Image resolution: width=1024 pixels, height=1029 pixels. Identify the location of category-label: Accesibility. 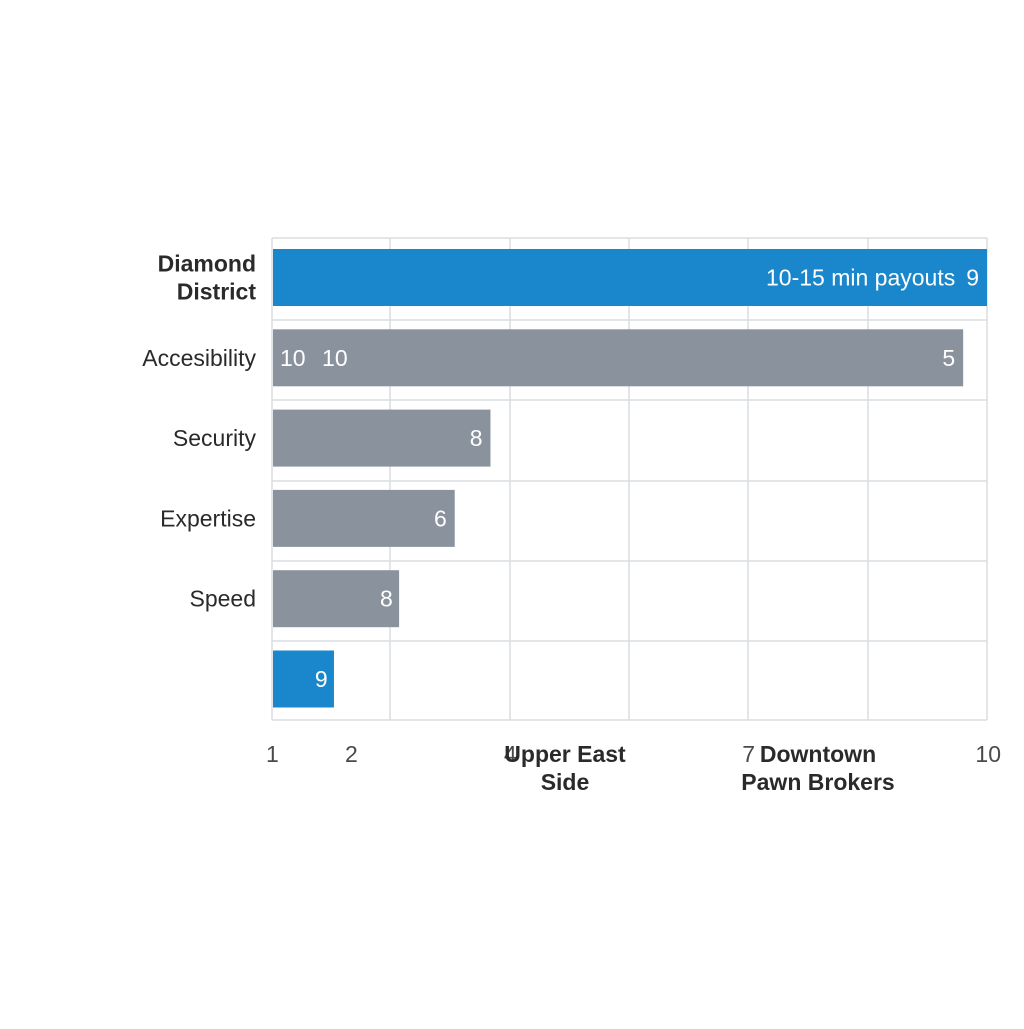
(199, 358).